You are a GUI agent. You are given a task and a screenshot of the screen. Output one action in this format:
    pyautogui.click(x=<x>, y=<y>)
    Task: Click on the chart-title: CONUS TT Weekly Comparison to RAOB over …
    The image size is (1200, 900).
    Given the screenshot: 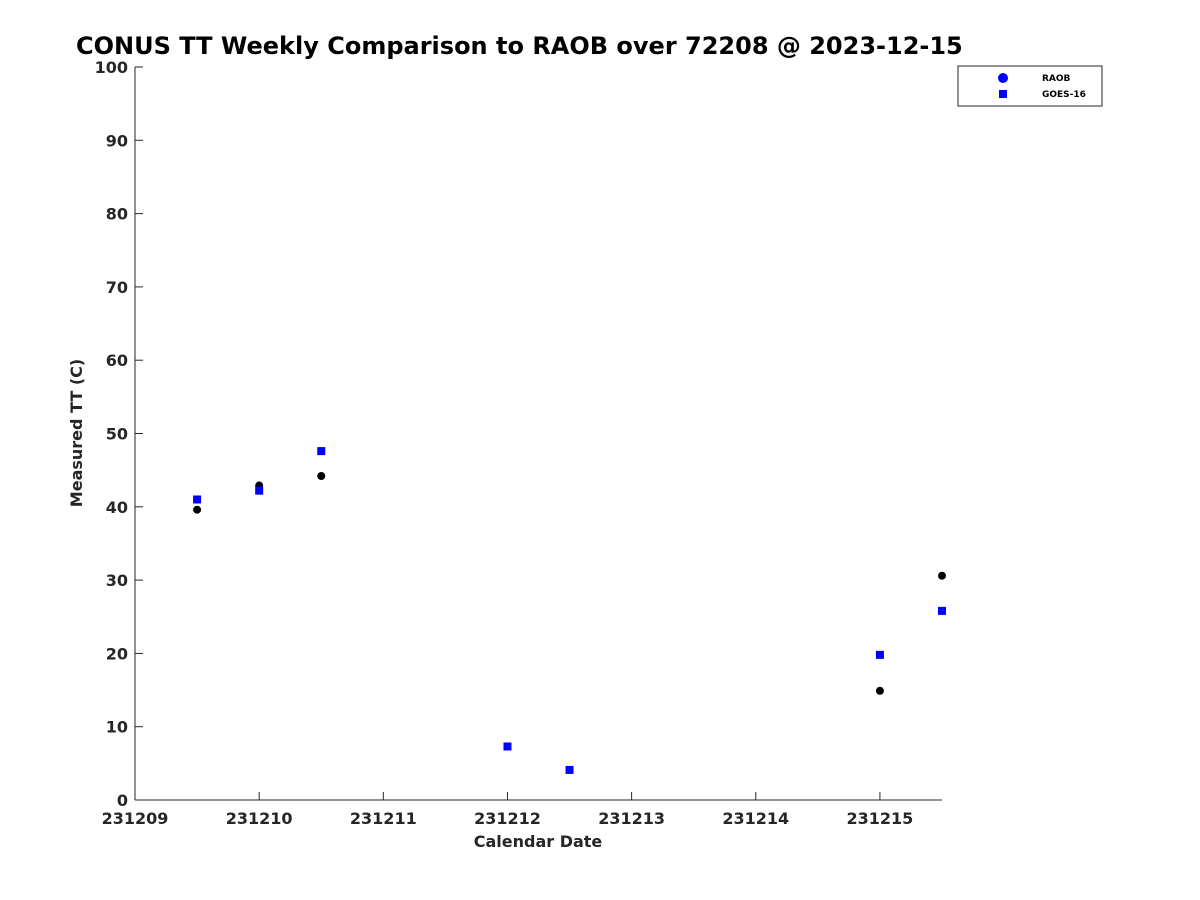 What is the action you would take?
    pyautogui.click(x=519, y=46)
    